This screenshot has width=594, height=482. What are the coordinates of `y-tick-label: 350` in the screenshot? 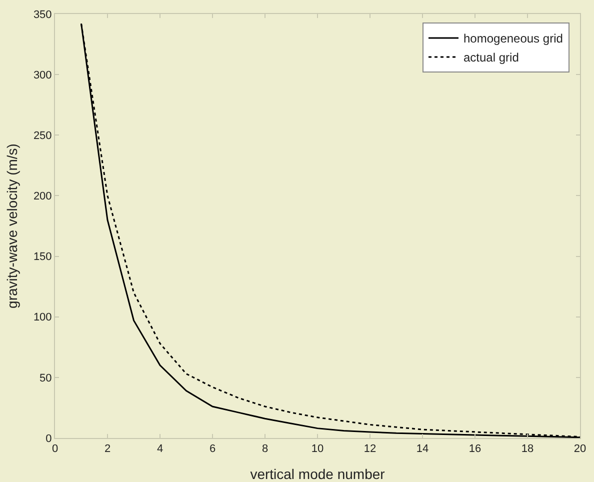 It's located at (42, 14).